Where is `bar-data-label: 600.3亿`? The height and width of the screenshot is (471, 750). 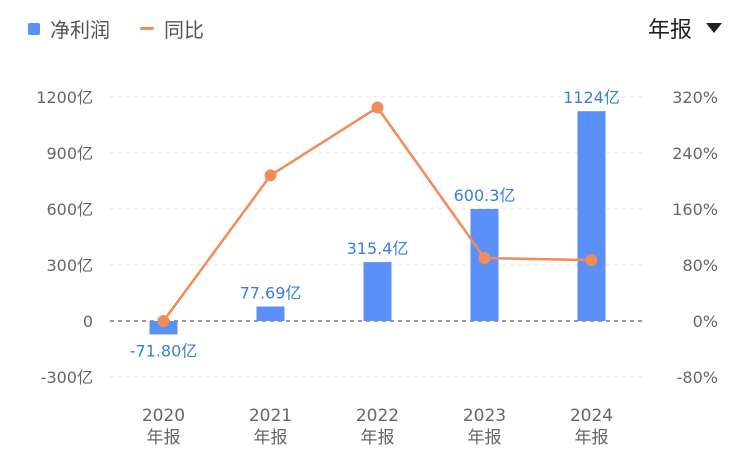 bar-data-label: 600.3亿 is located at coordinates (485, 195).